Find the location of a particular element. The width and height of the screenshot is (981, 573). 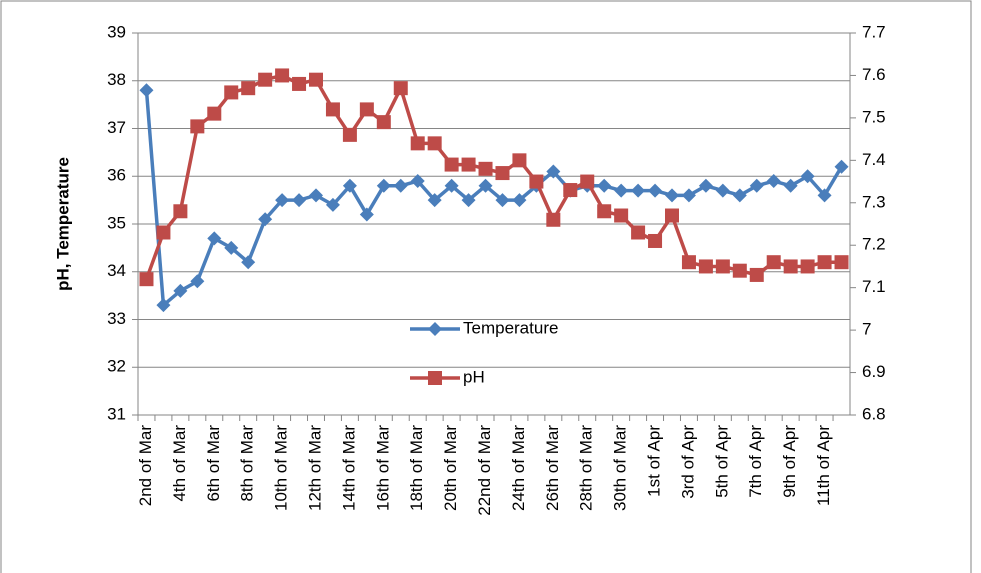

x-tick-label: 7th of Apr is located at coordinates (755, 461).